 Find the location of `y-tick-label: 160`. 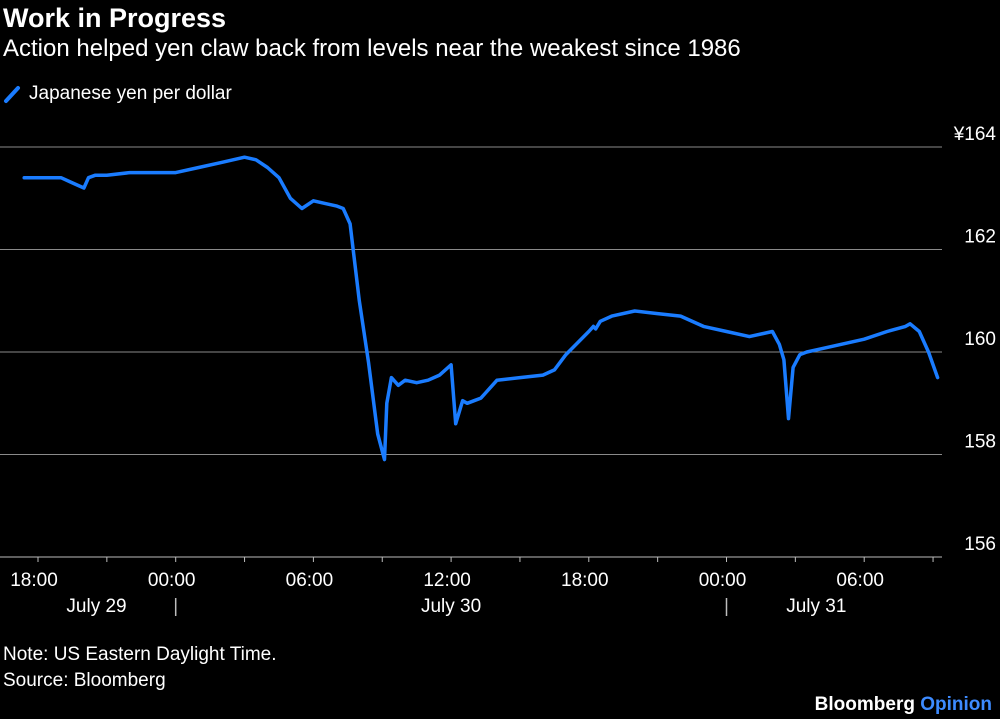

y-tick-label: 160 is located at coordinates (980, 339).